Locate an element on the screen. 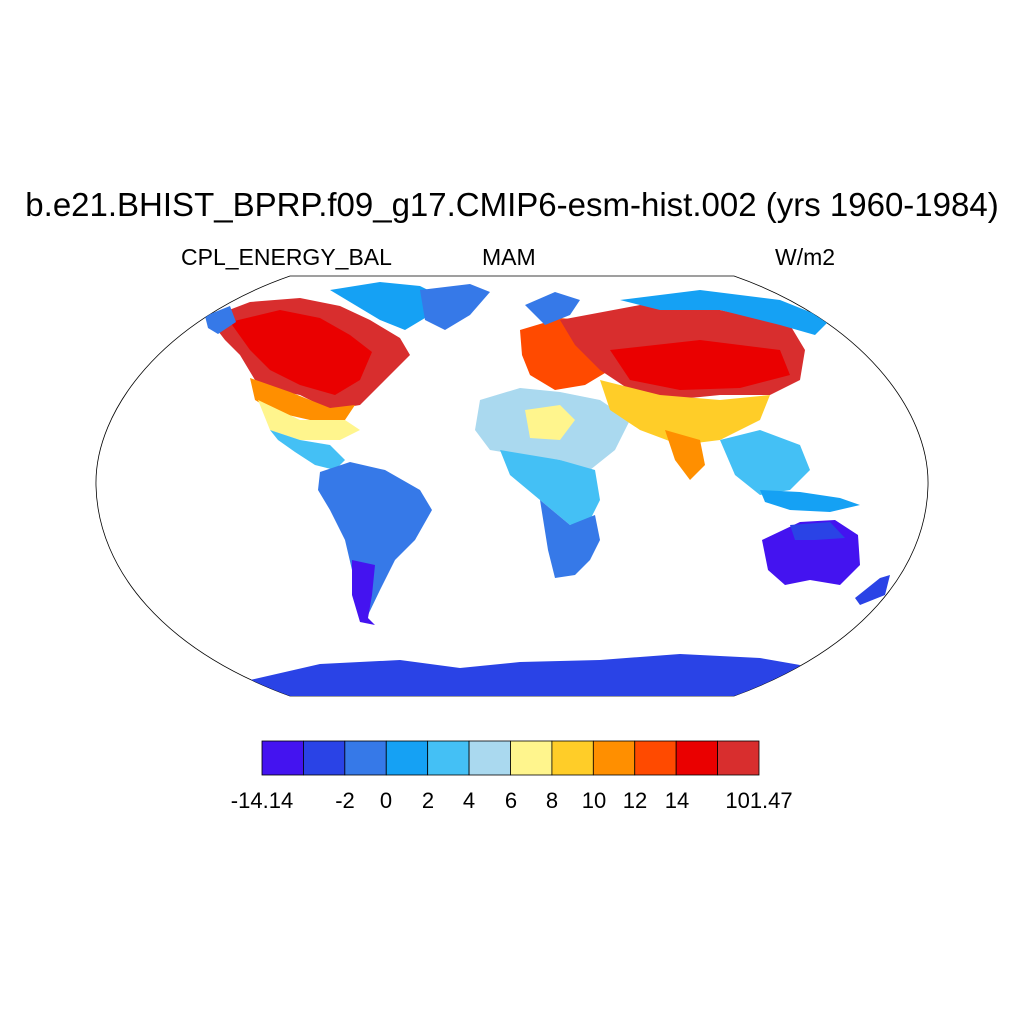 The image size is (1024, 1024). colorbar-tick-label: 10 is located at coordinates (594, 800).